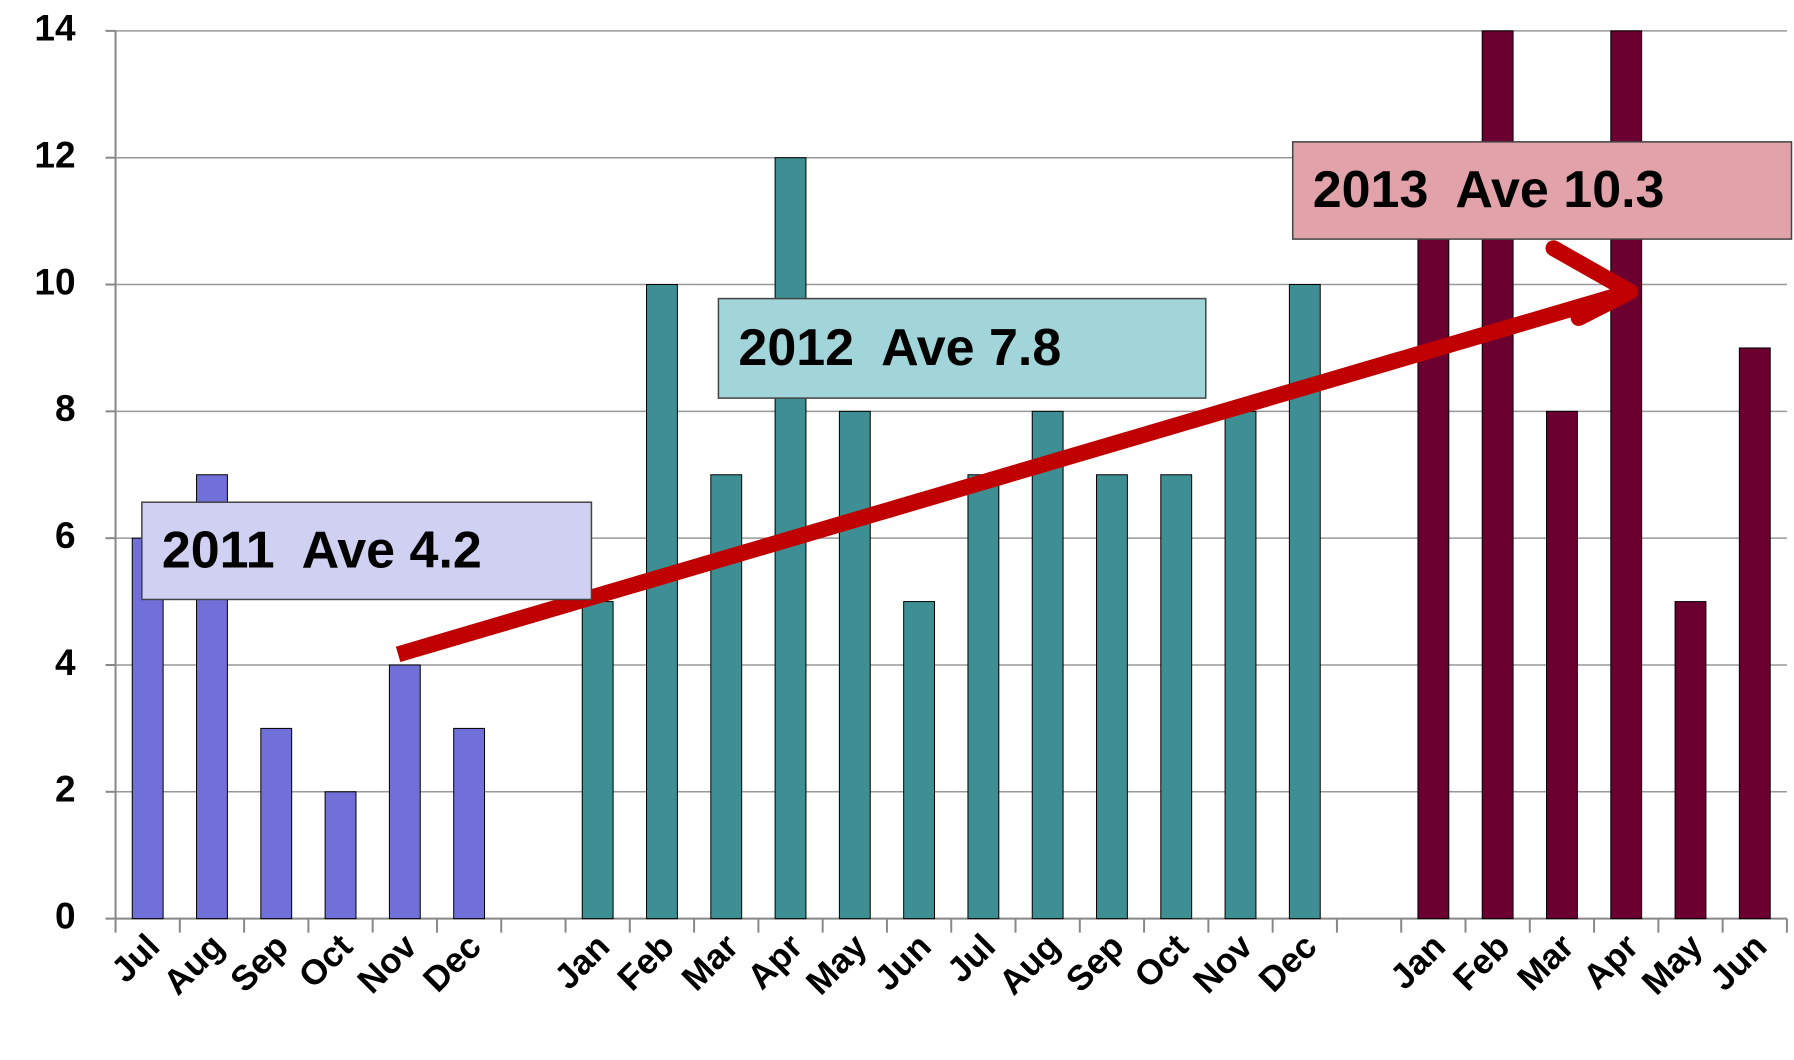  What do you see at coordinates (54, 281) in the screenshot?
I see `y-tick-label: 10` at bounding box center [54, 281].